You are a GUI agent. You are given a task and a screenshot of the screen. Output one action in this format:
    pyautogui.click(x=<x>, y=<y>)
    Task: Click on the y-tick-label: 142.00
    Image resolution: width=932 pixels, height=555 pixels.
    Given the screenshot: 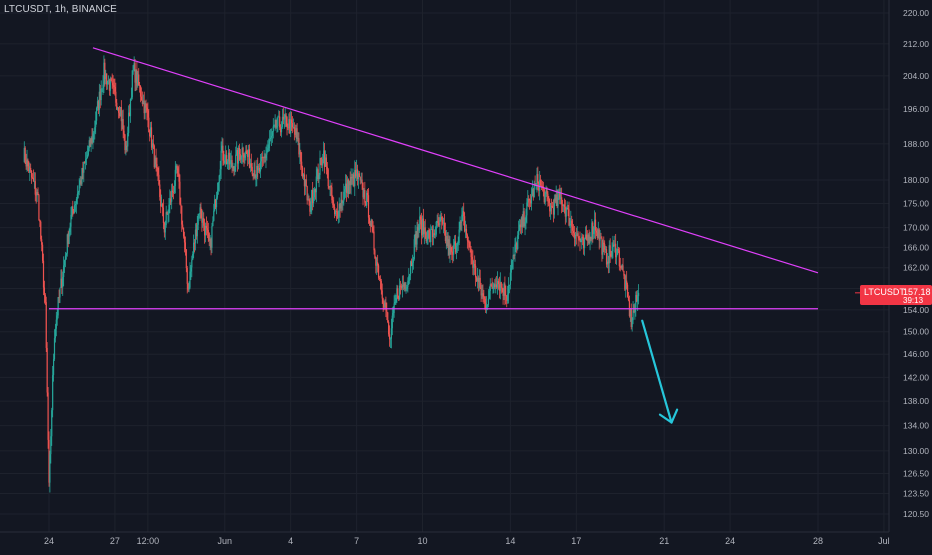 What is the action you would take?
    pyautogui.click(x=916, y=377)
    